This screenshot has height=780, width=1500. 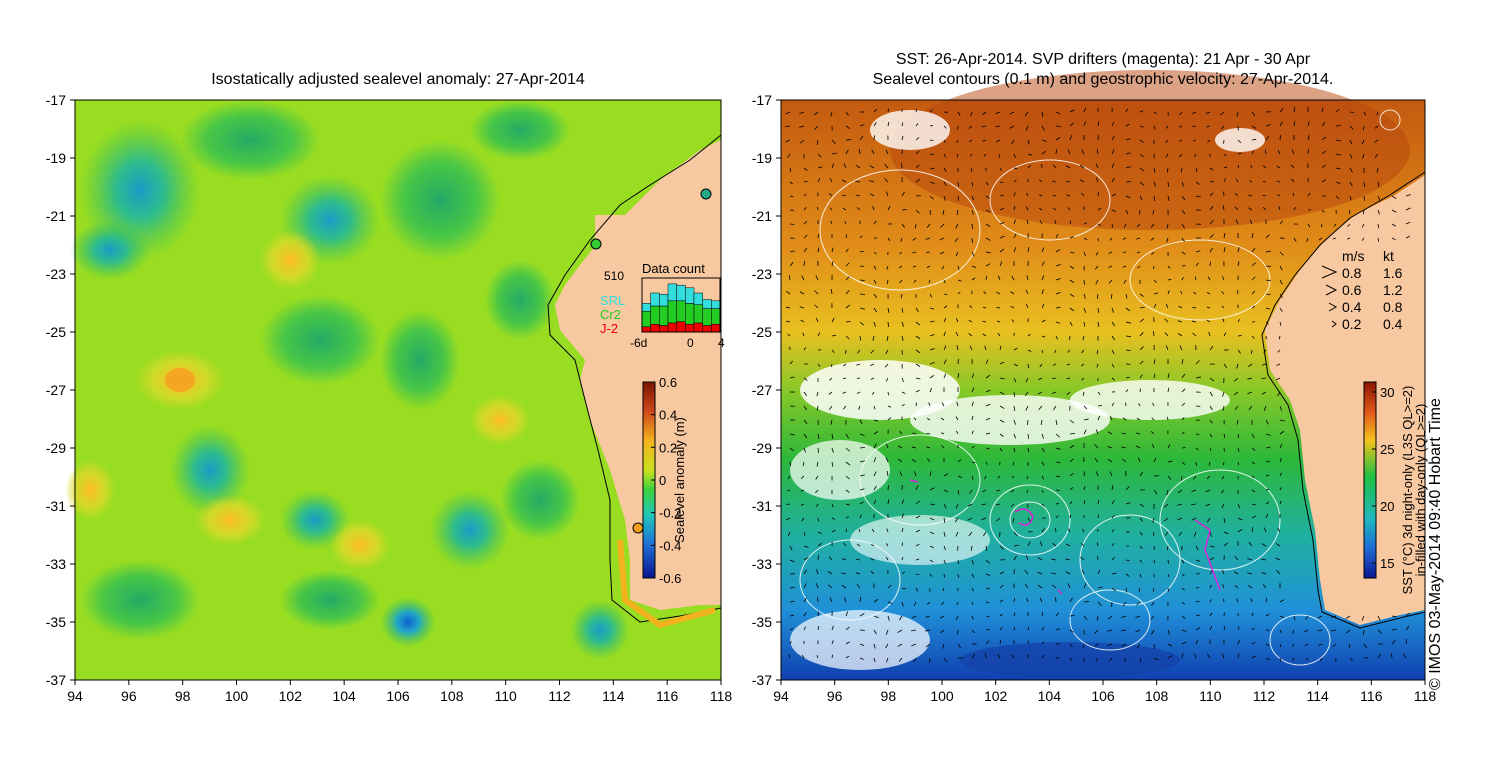 What do you see at coordinates (672, 312) in the screenshot?
I see `data-count-bar-cr2` at bounding box center [672, 312].